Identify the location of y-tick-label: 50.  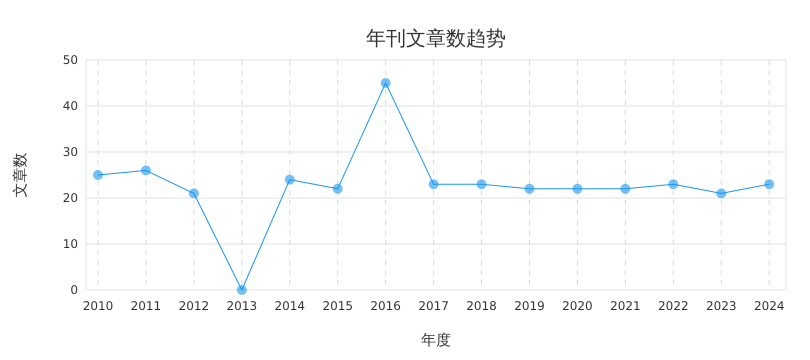
(70, 60).